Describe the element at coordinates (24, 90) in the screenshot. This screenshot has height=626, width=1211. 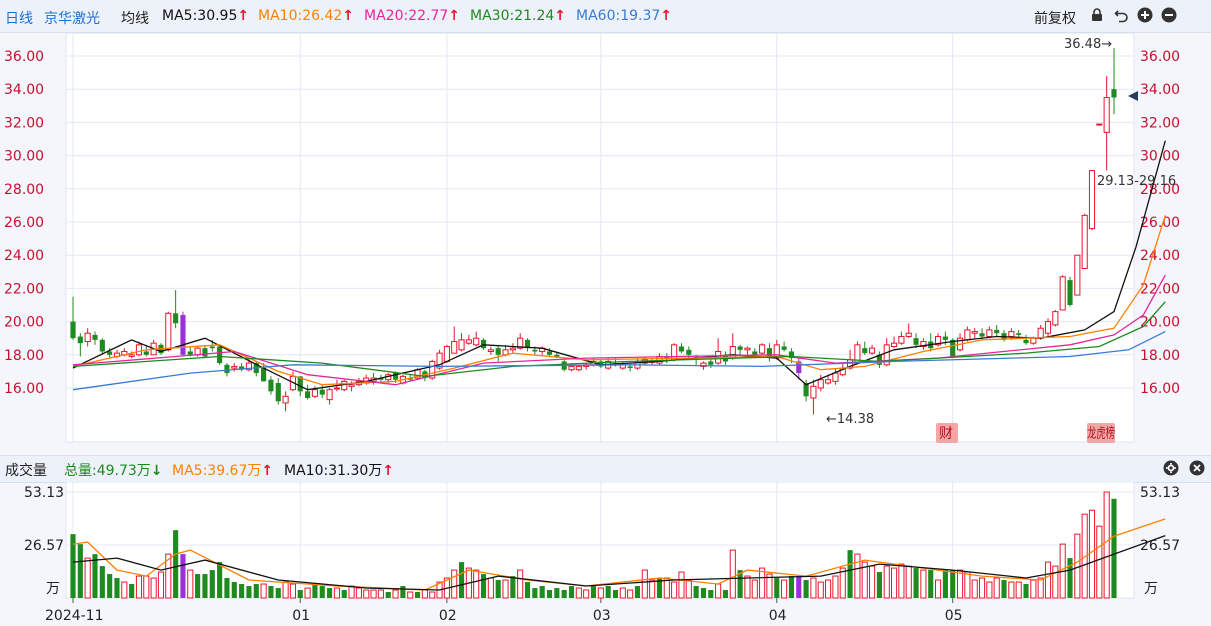
I see `price-tick-left: 34.00` at that location.